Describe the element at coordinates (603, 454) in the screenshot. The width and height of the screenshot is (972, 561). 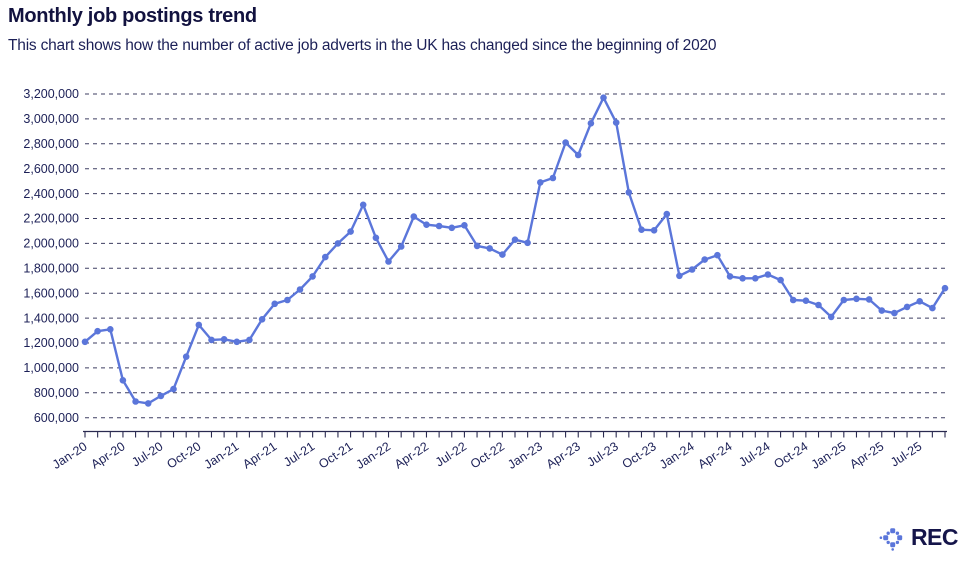
I see `x-tick-label: Jul-23` at that location.